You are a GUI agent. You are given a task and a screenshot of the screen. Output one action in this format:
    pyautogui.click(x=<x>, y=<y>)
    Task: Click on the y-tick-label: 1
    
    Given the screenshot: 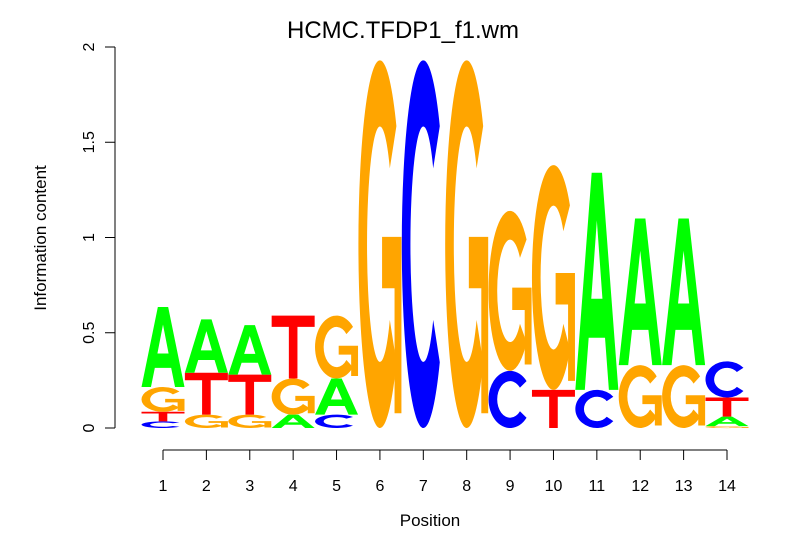 What is the action you would take?
    pyautogui.click(x=89, y=237)
    